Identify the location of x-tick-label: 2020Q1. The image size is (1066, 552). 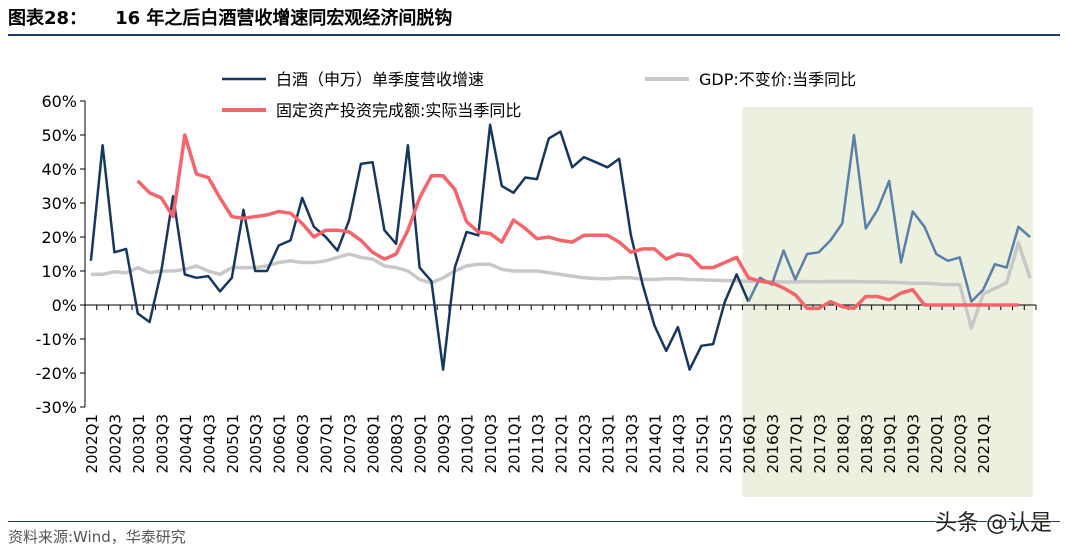
(937, 444).